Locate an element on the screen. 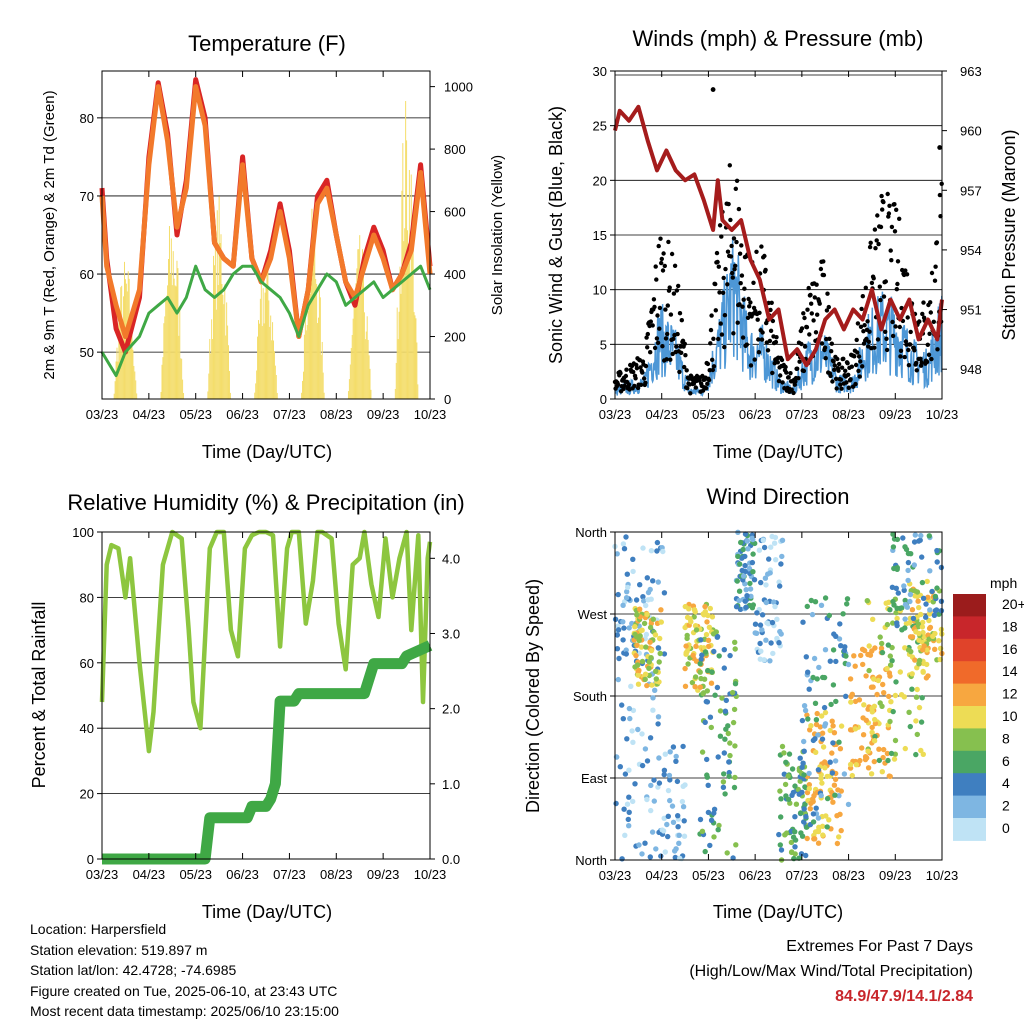  y-right-tick-label: 200 is located at coordinates (455, 337).